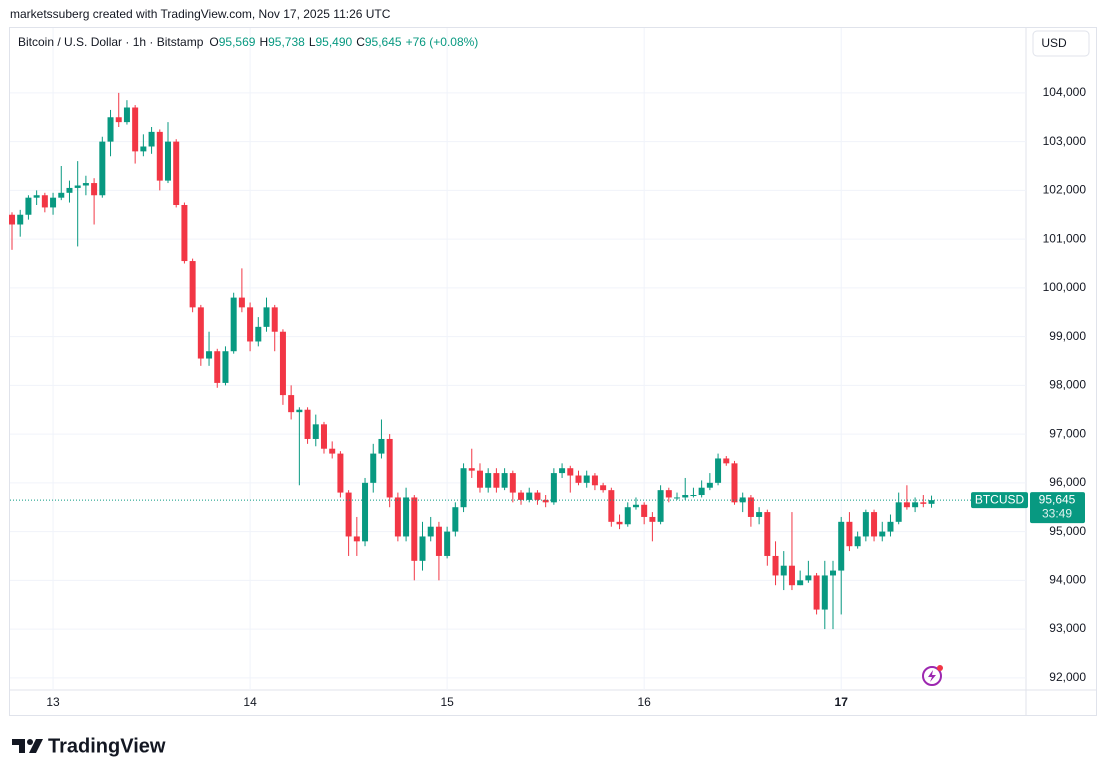  Describe the element at coordinates (1067, 336) in the screenshot. I see `y-tick-label: 99,000` at that location.